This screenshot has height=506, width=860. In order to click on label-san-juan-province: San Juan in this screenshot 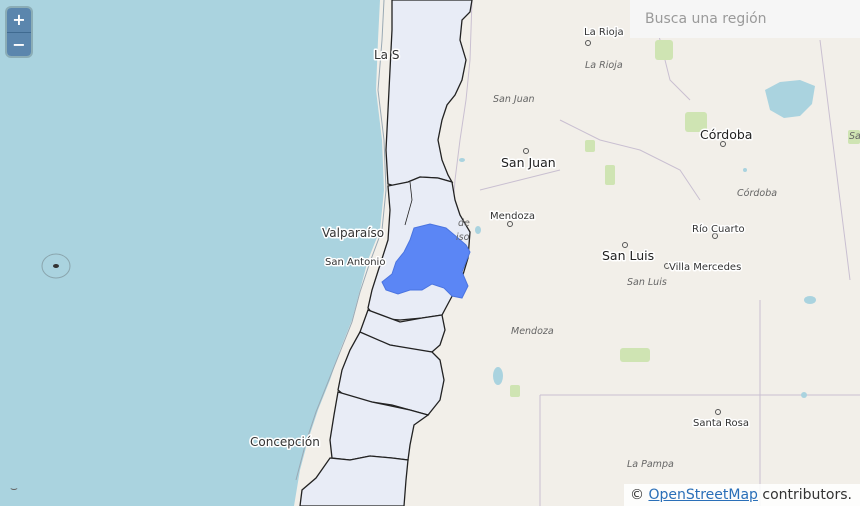, I will do `click(514, 99)`.